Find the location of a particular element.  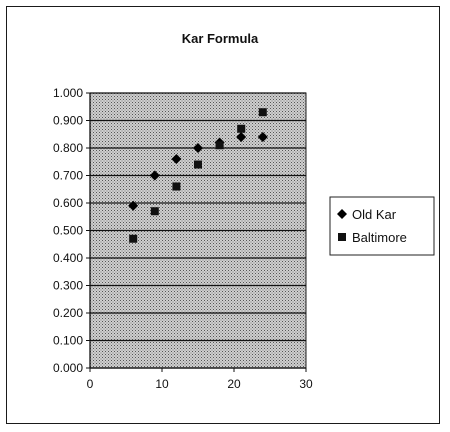

y-tick-label-7: 0.700 is located at coordinates (68, 176).